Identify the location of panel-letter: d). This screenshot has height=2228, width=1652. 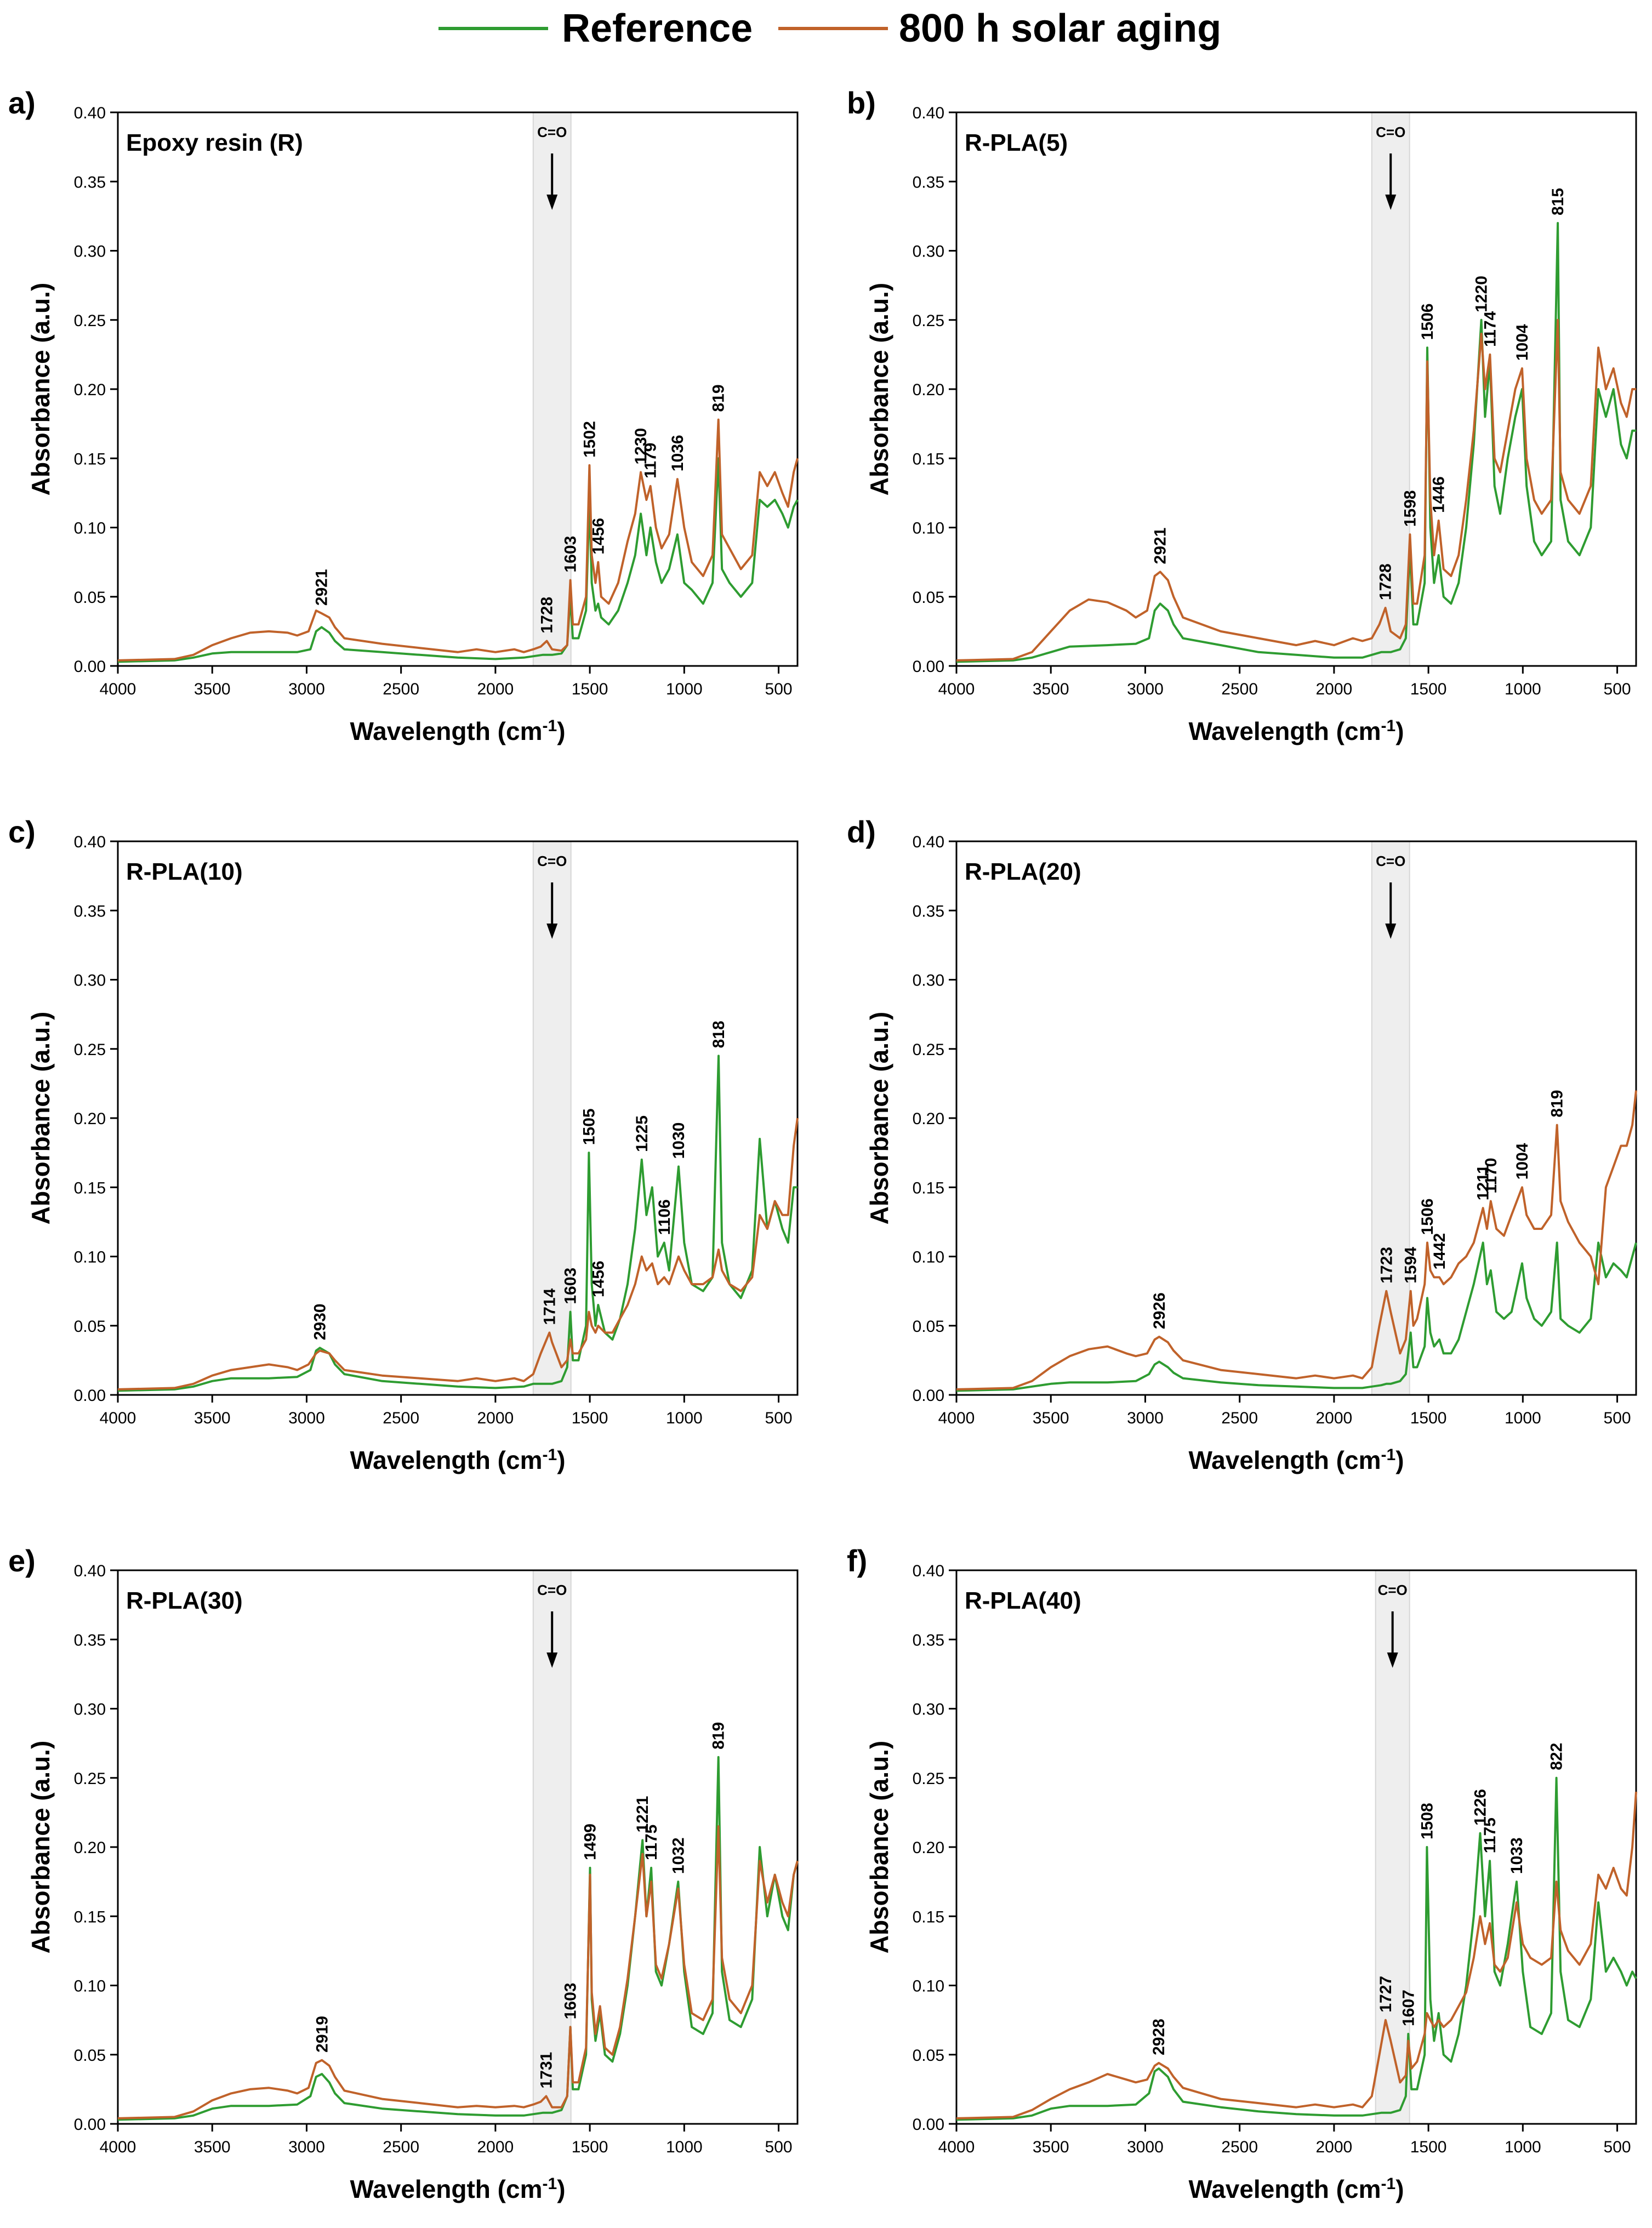
(862, 831).